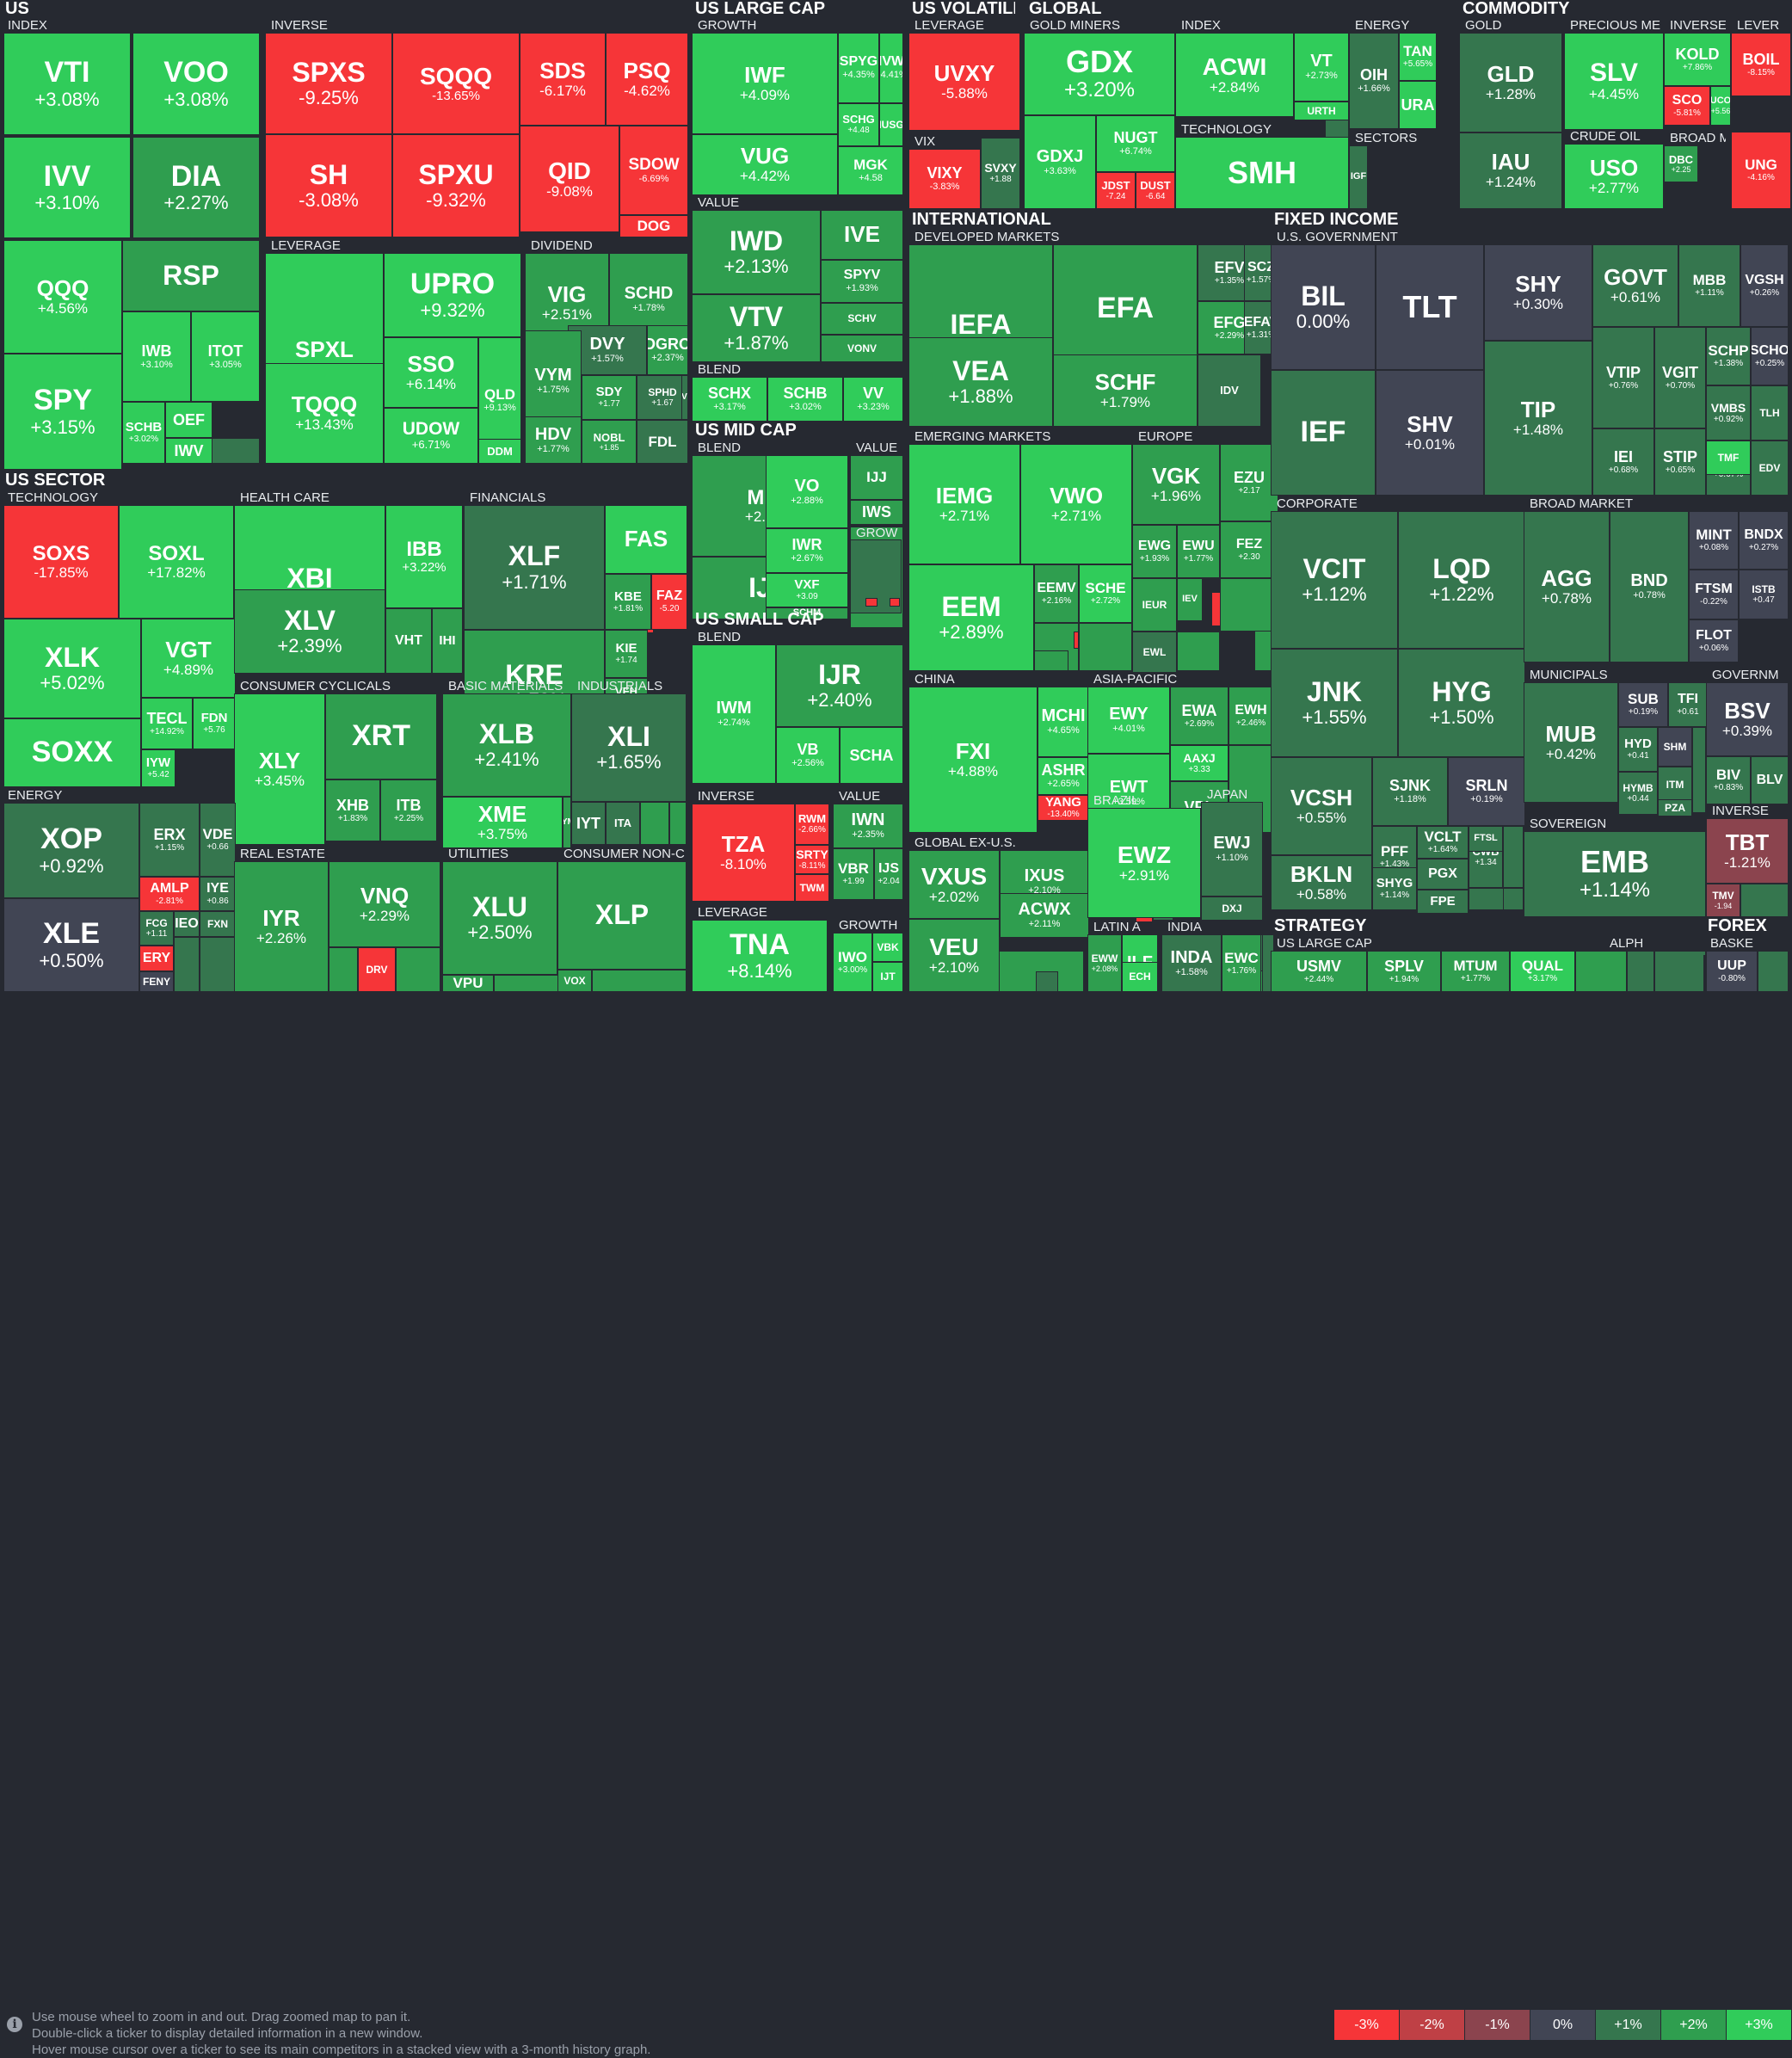 Image resolution: width=1792 pixels, height=2058 pixels. What do you see at coordinates (1714, 594) in the screenshot?
I see `tile-ftsm: FTSM -0.22%` at bounding box center [1714, 594].